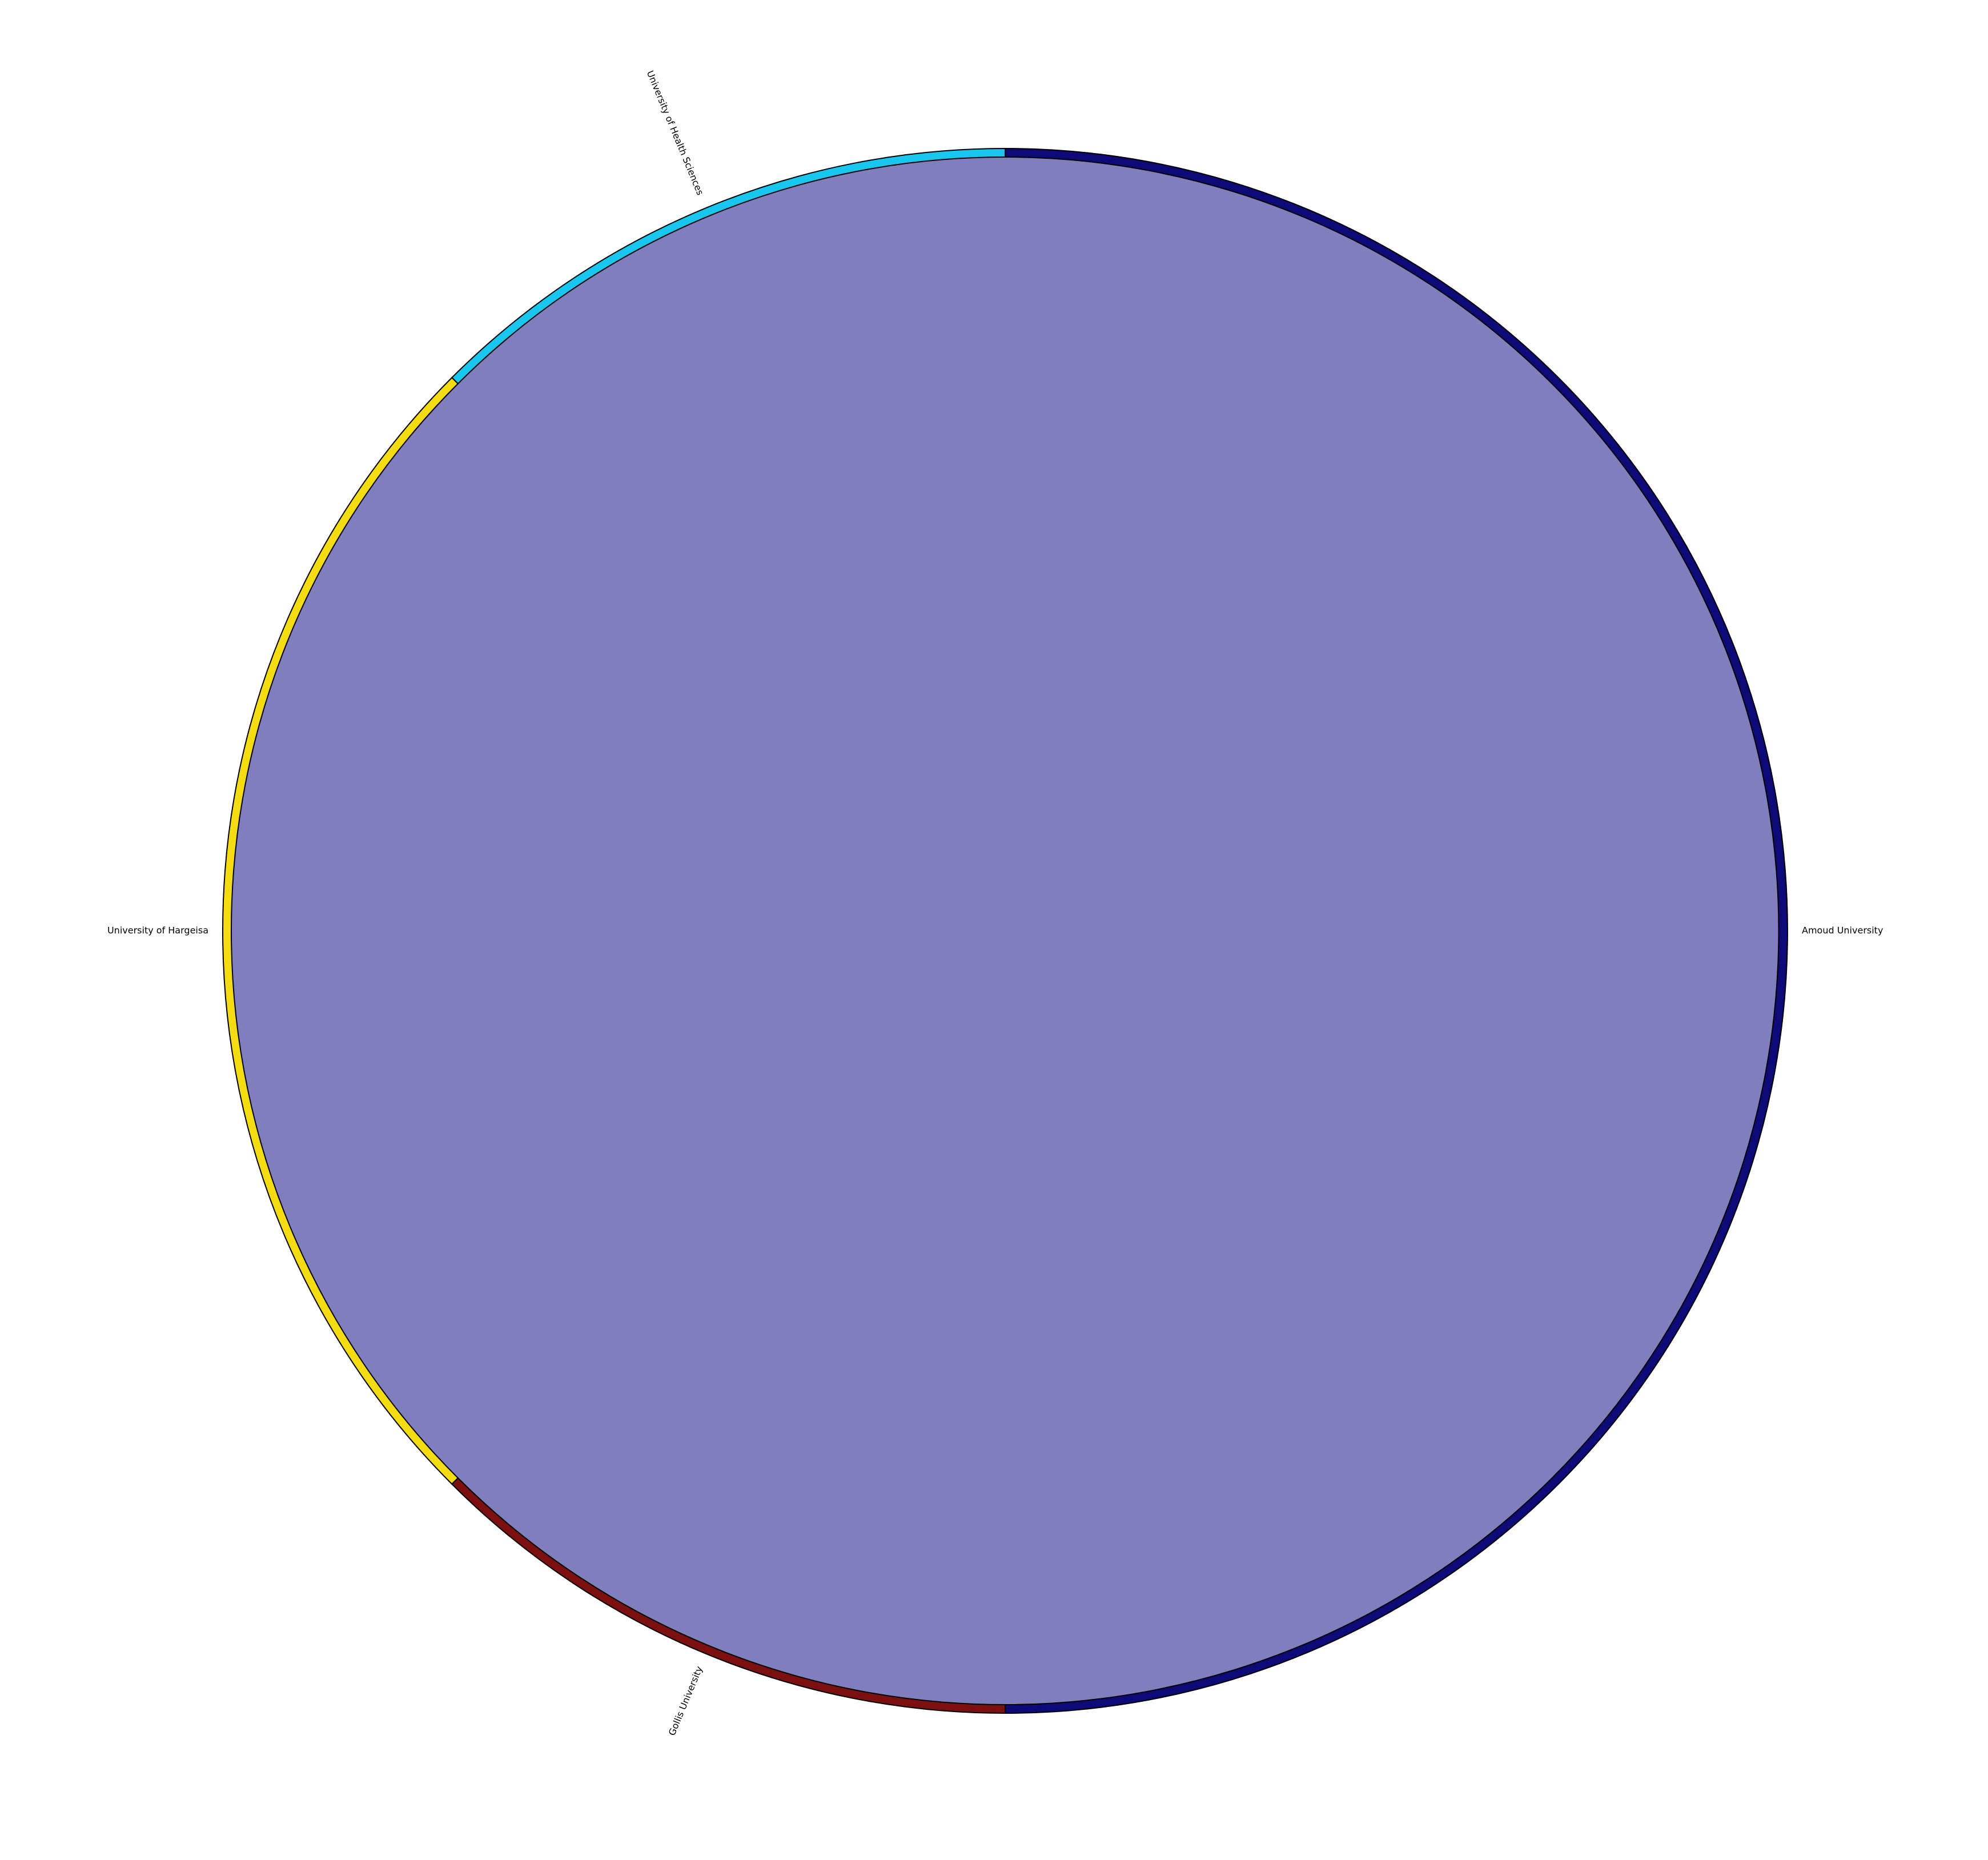 The width and height of the screenshot is (1988, 1860). I want to click on label-amoud-university: Amoud University, so click(1842, 930).